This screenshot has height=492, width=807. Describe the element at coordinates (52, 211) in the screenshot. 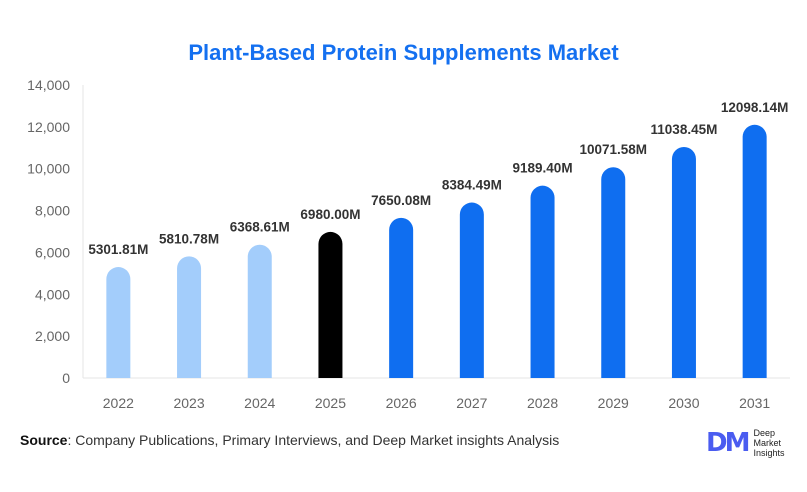

I see `y-tick-label: 8,000` at that location.